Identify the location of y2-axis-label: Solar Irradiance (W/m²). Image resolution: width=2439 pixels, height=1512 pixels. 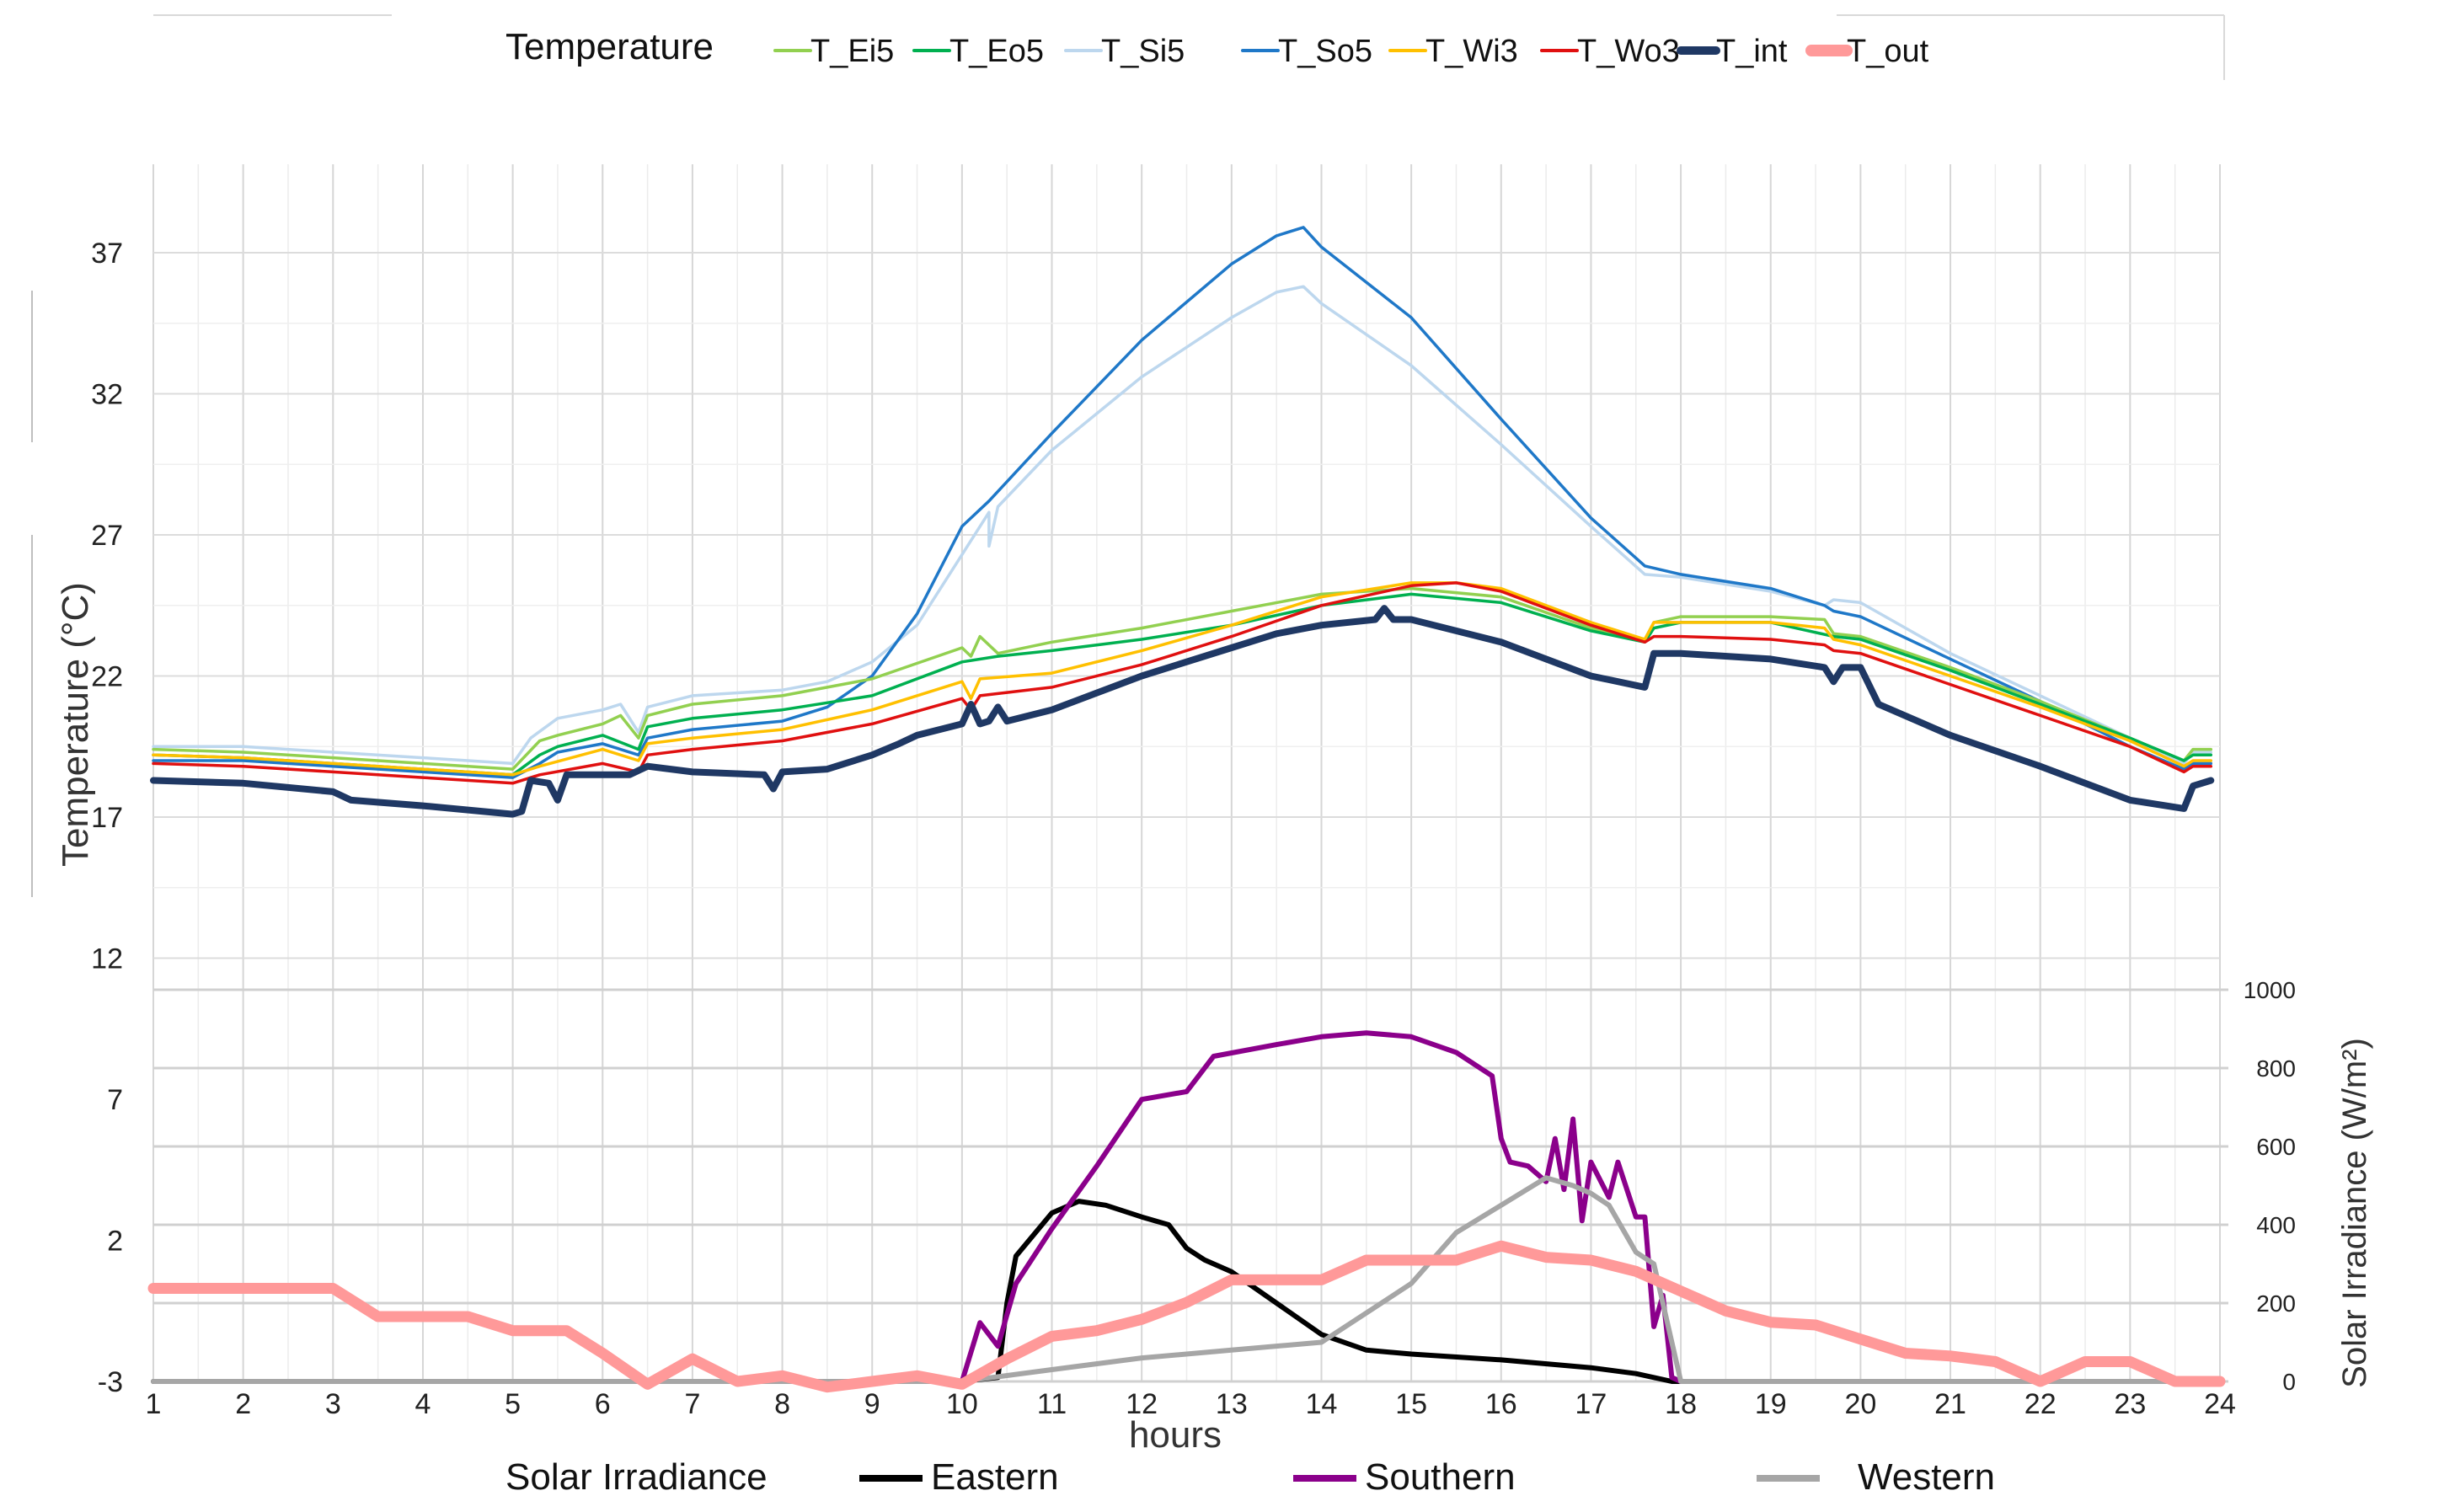
(2354, 1213).